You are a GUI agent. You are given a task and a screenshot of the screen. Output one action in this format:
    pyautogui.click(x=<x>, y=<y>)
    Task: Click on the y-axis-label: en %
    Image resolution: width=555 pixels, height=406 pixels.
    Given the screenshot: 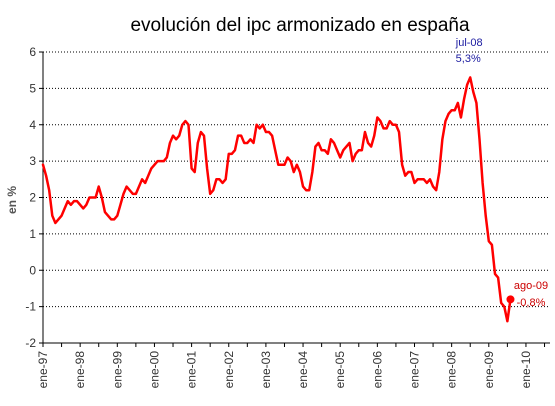 What is the action you would take?
    pyautogui.click(x=12, y=200)
    